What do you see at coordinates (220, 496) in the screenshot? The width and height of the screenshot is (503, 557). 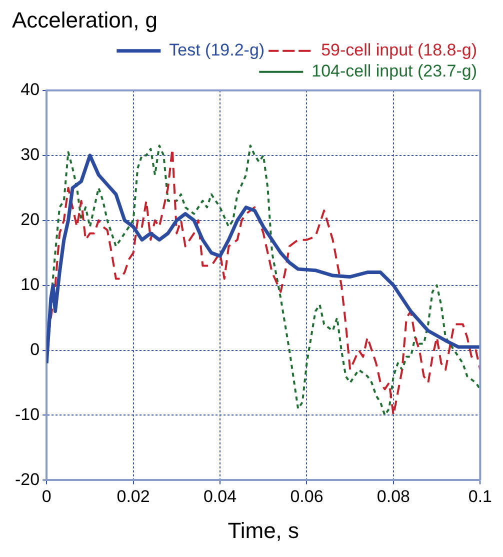 I see `x-tick-label: 0.04` at bounding box center [220, 496].